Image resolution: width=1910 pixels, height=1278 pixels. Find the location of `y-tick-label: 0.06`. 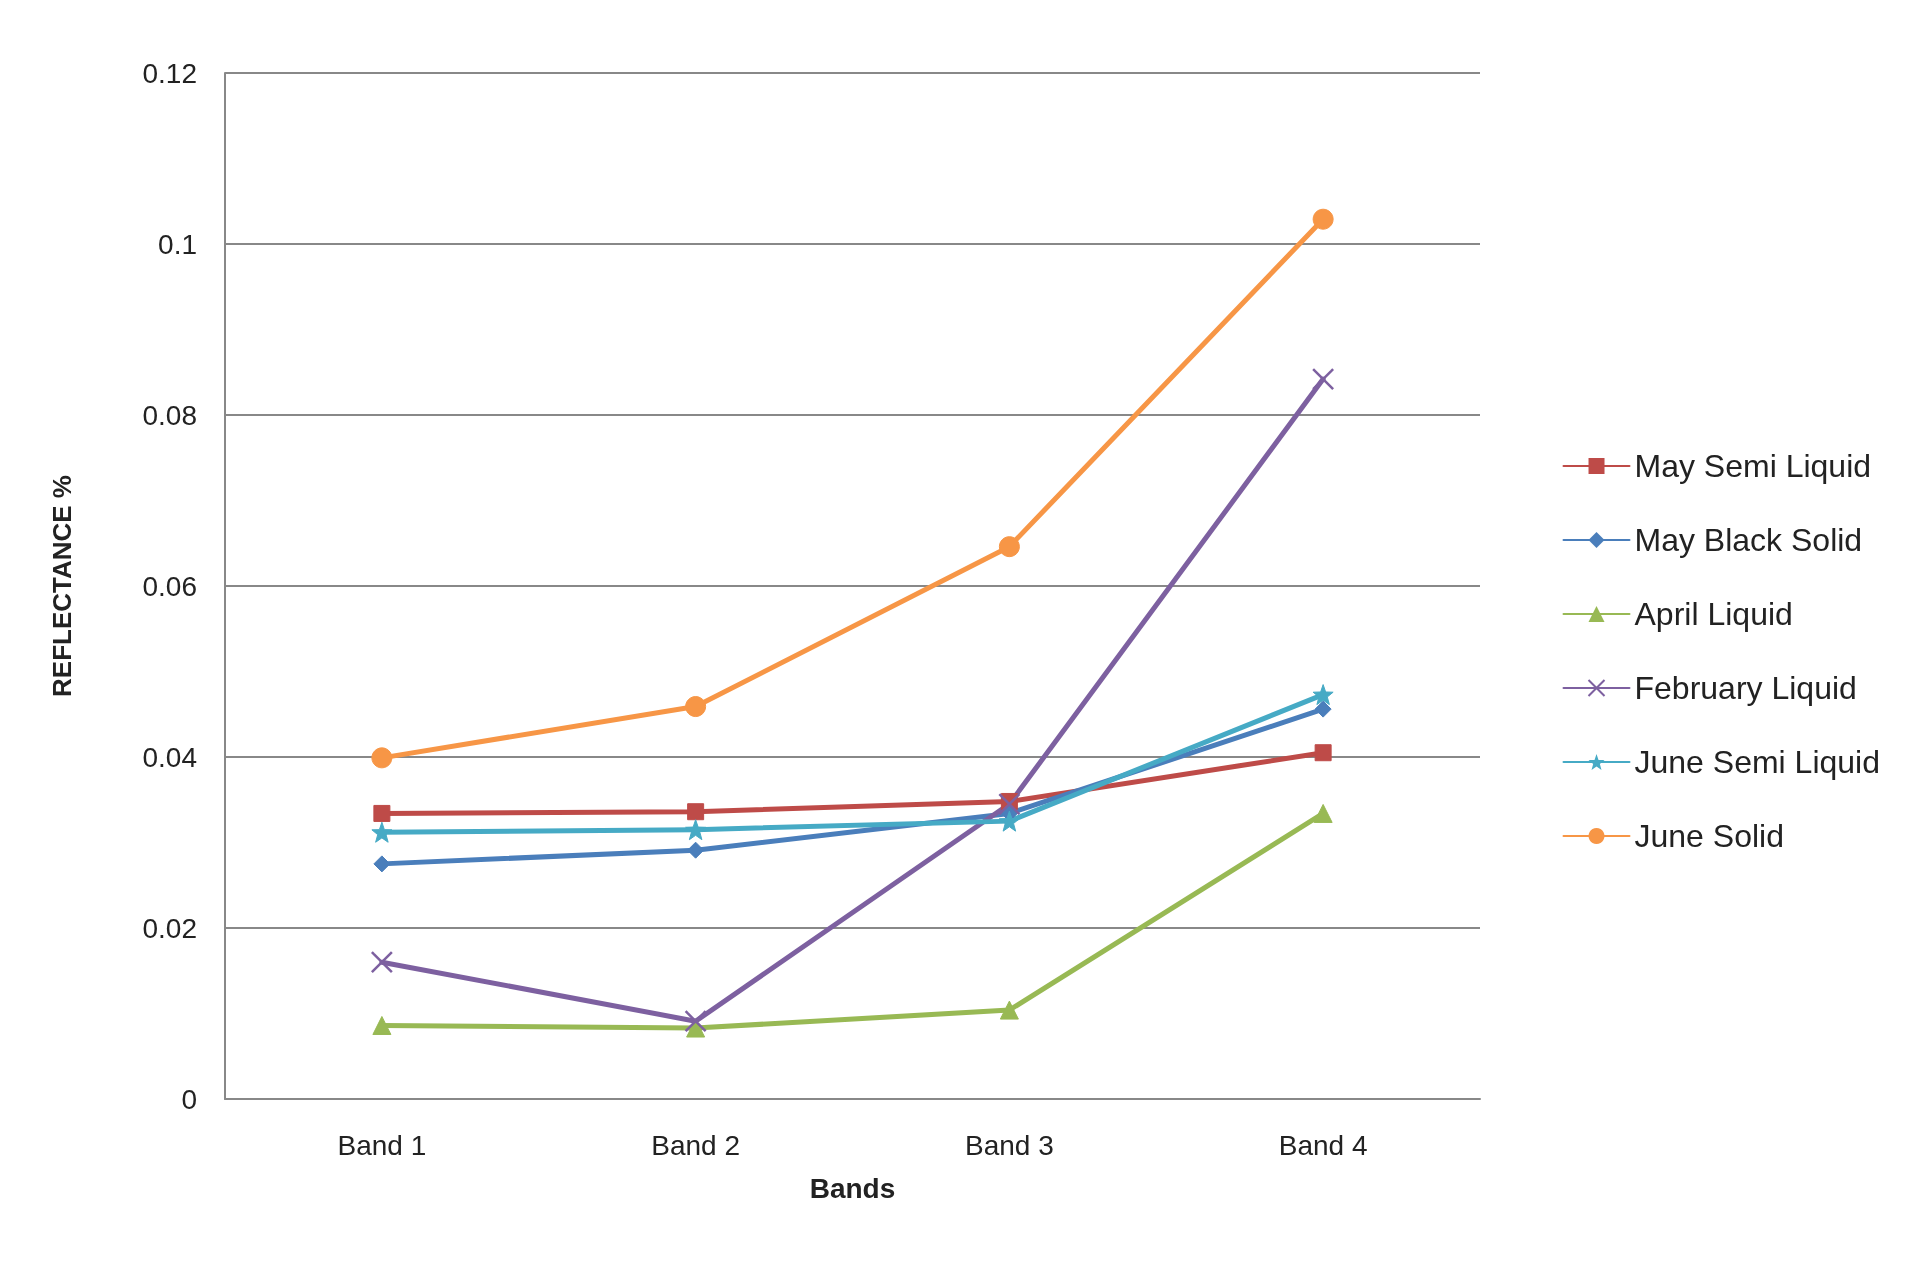

y-tick-label: 0.06 is located at coordinates (169, 586).